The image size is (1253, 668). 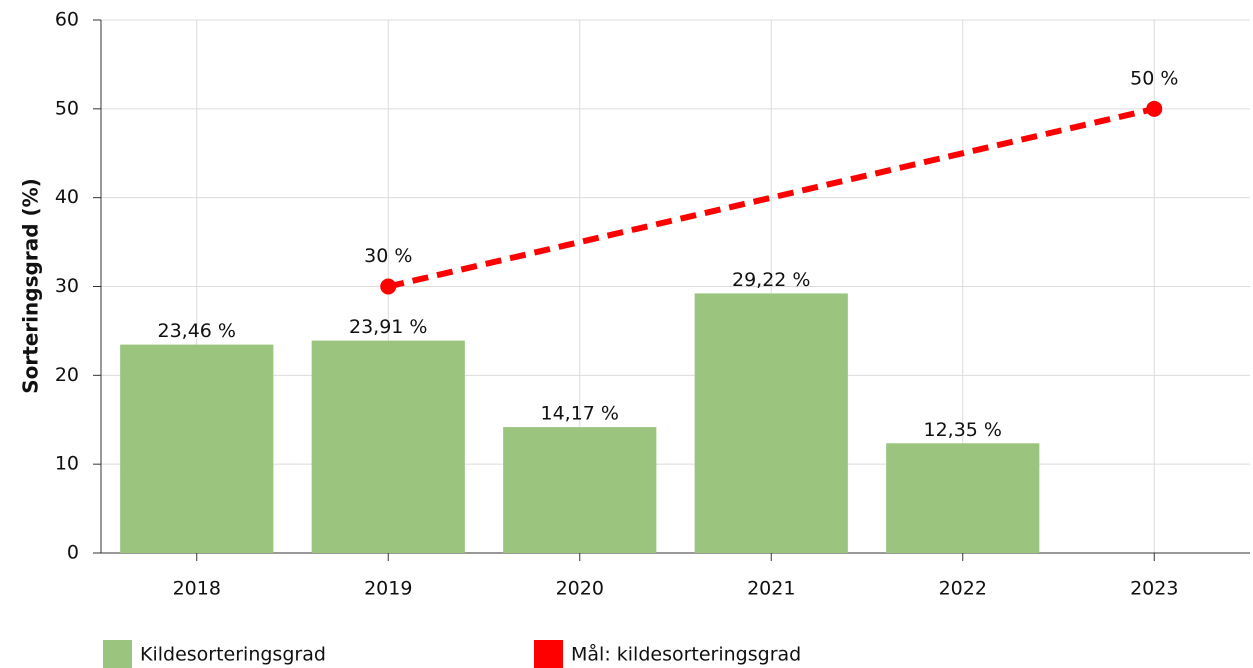 What do you see at coordinates (67, 108) in the screenshot?
I see `y-tick-label: 50` at bounding box center [67, 108].